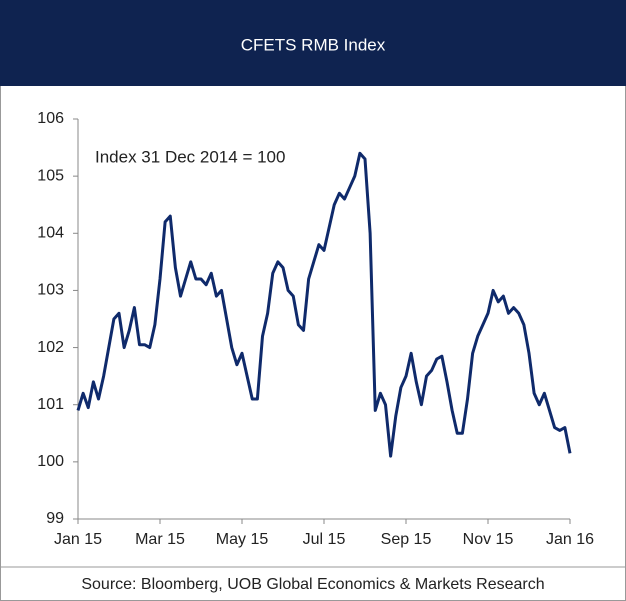 The width and height of the screenshot is (626, 601). What do you see at coordinates (50, 175) in the screenshot?
I see `y-tick-label: 105` at bounding box center [50, 175].